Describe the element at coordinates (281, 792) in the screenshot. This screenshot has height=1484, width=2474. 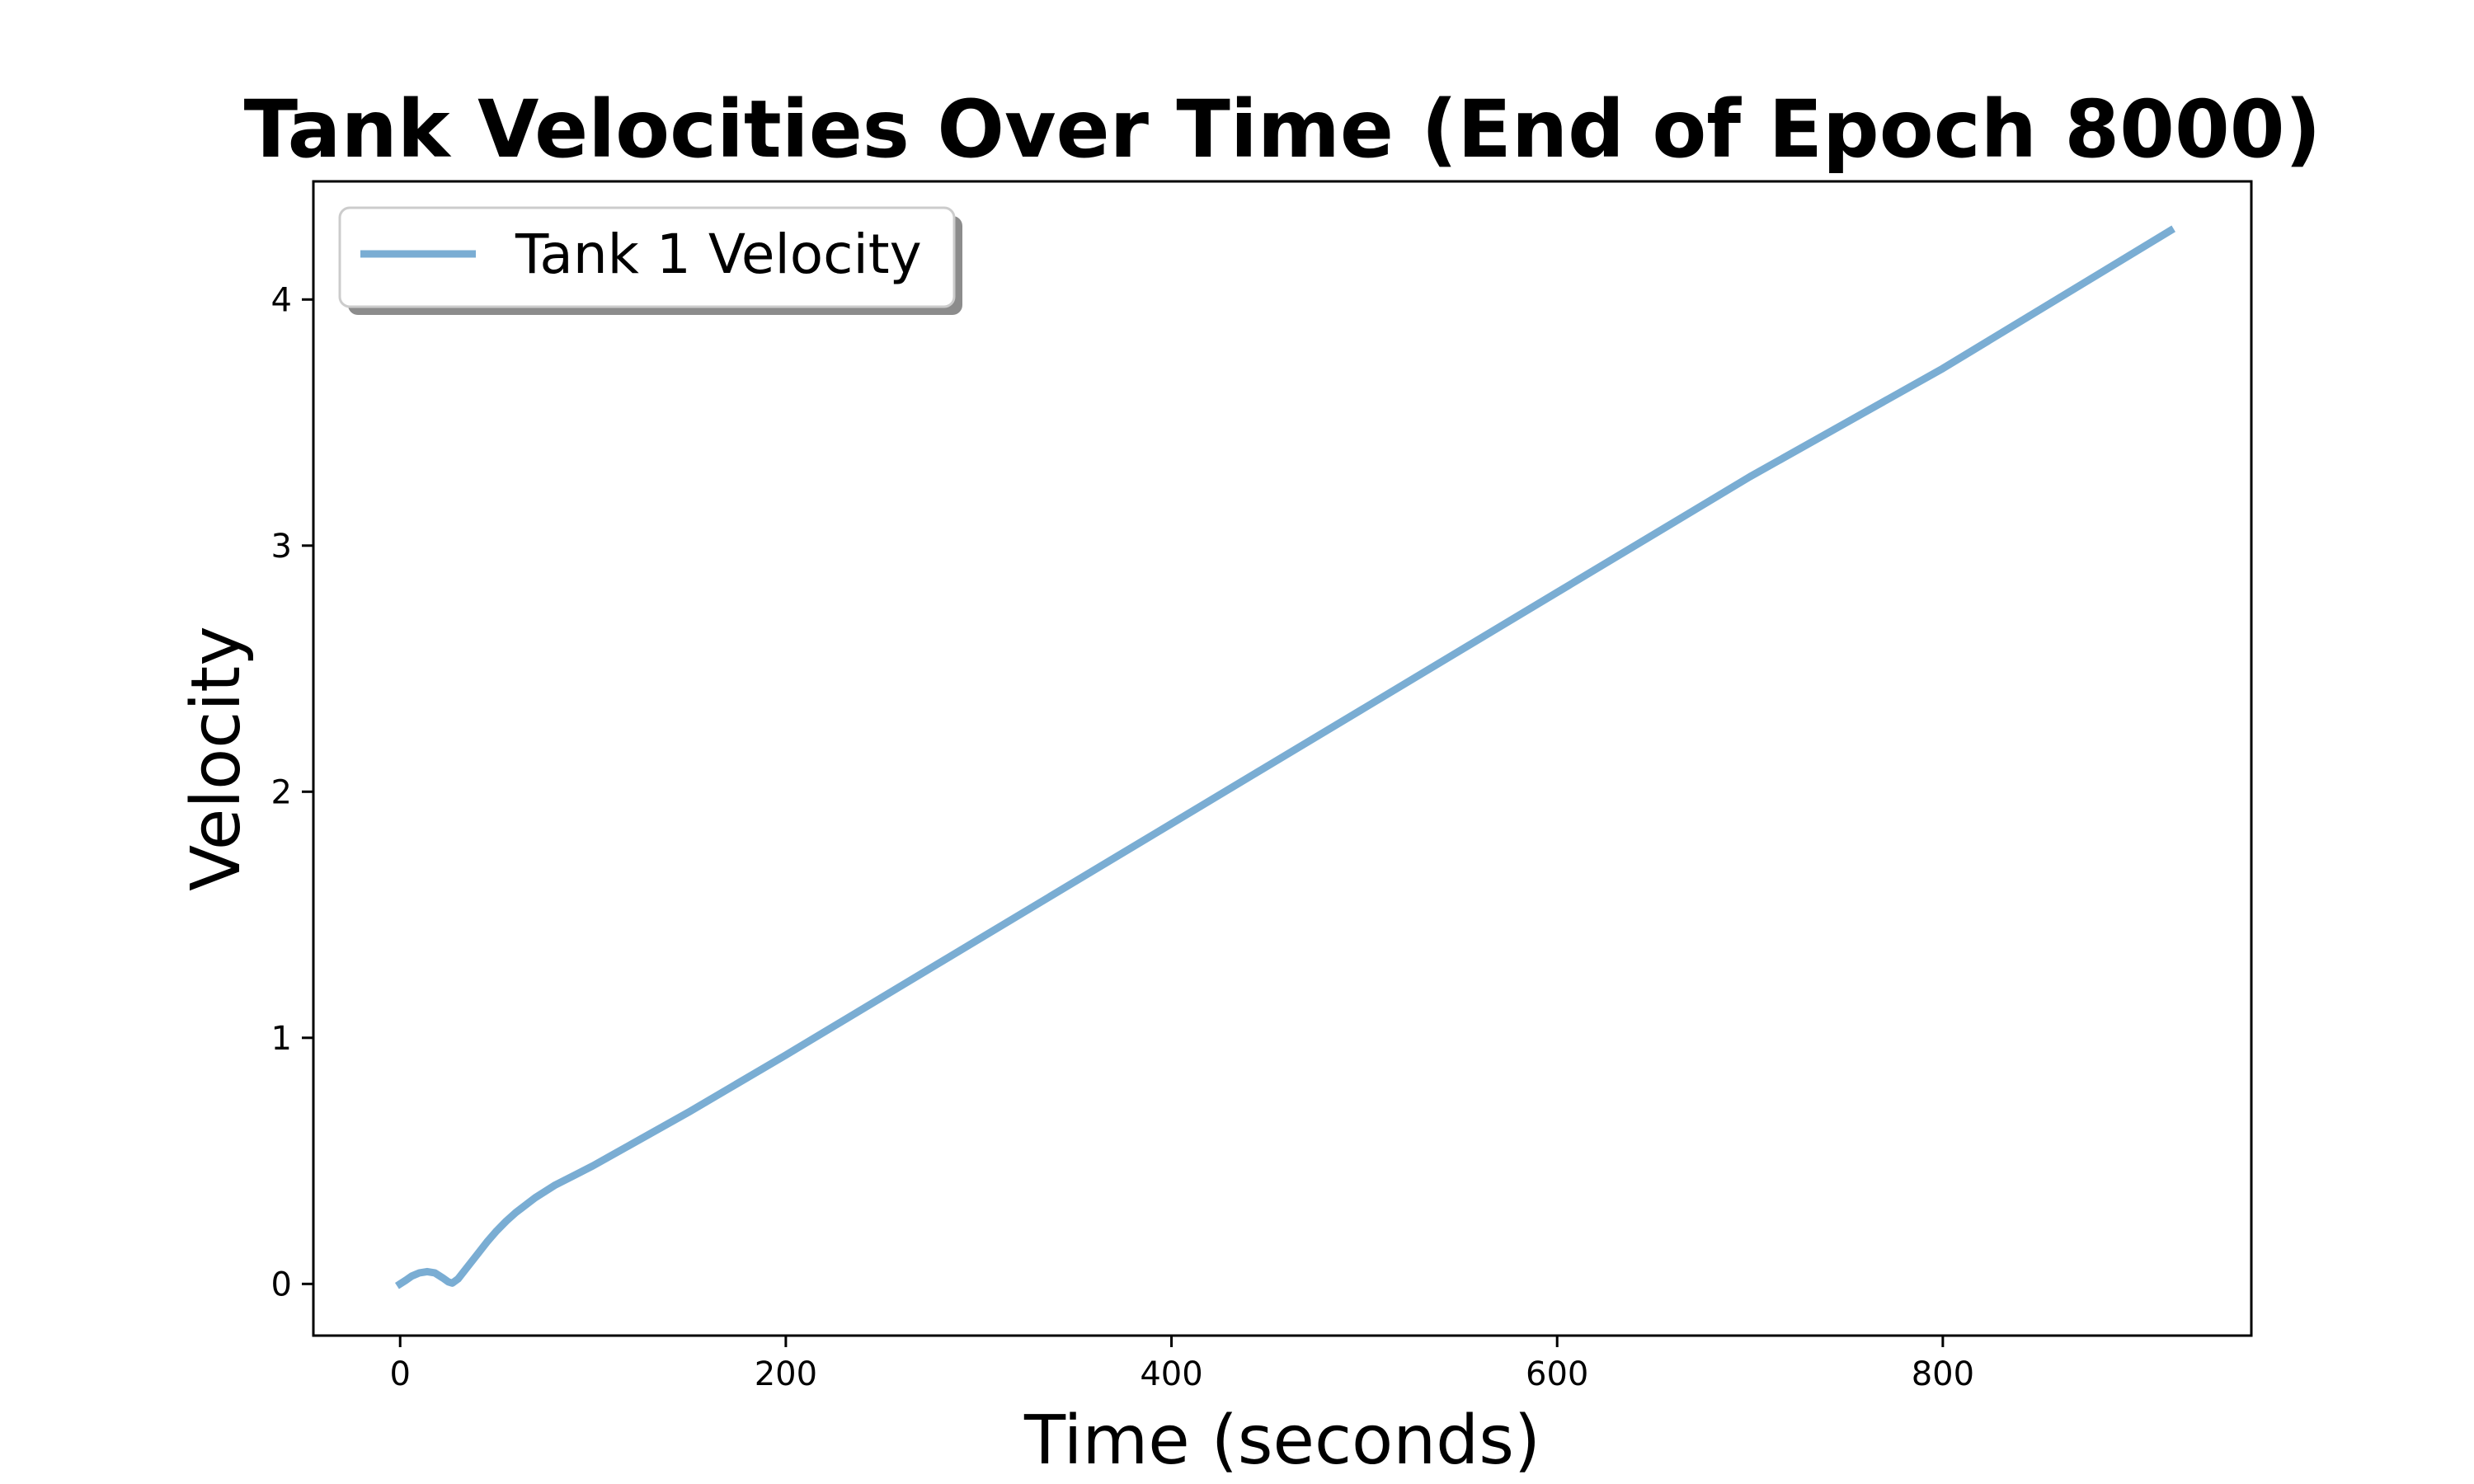
I see `y-tick-label: 2` at that location.